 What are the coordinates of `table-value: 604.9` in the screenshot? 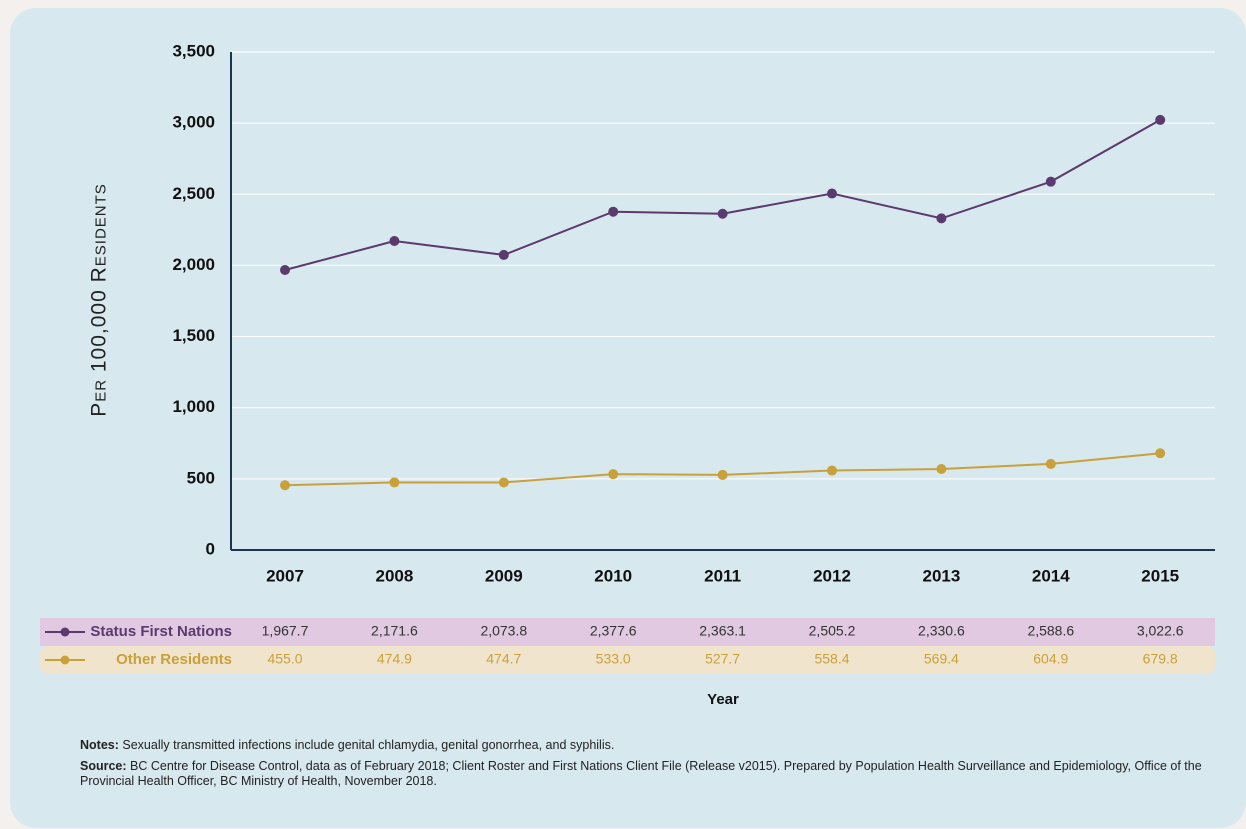 It's located at (1050, 659).